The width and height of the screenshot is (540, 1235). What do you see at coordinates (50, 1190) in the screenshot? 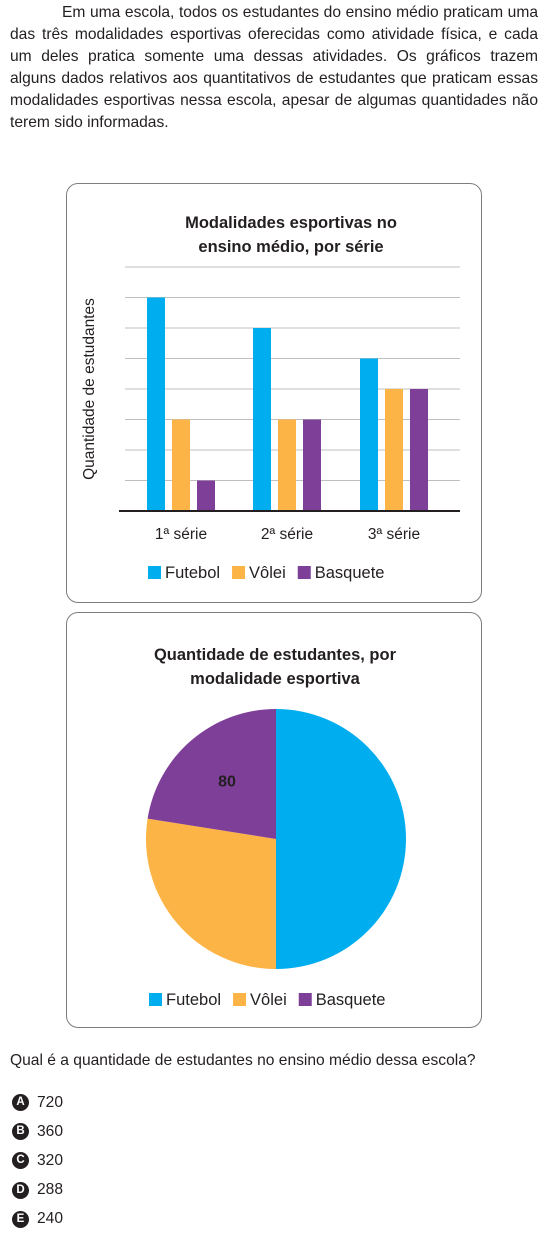
I see `option-d-text: 288` at bounding box center [50, 1190].